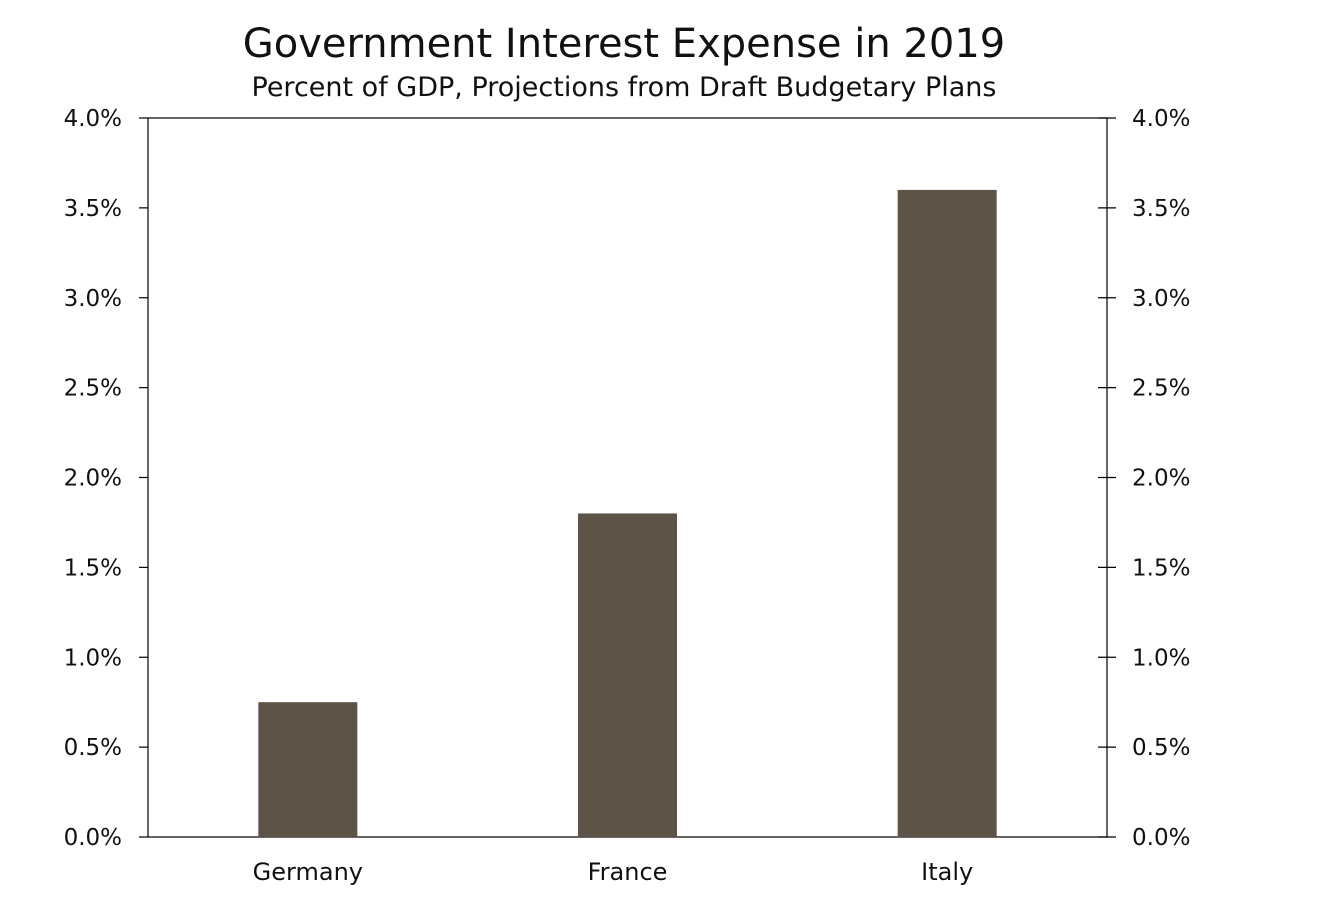 The image size is (1321, 906). Describe the element at coordinates (628, 872) in the screenshot. I see `category-label-france: France` at that location.